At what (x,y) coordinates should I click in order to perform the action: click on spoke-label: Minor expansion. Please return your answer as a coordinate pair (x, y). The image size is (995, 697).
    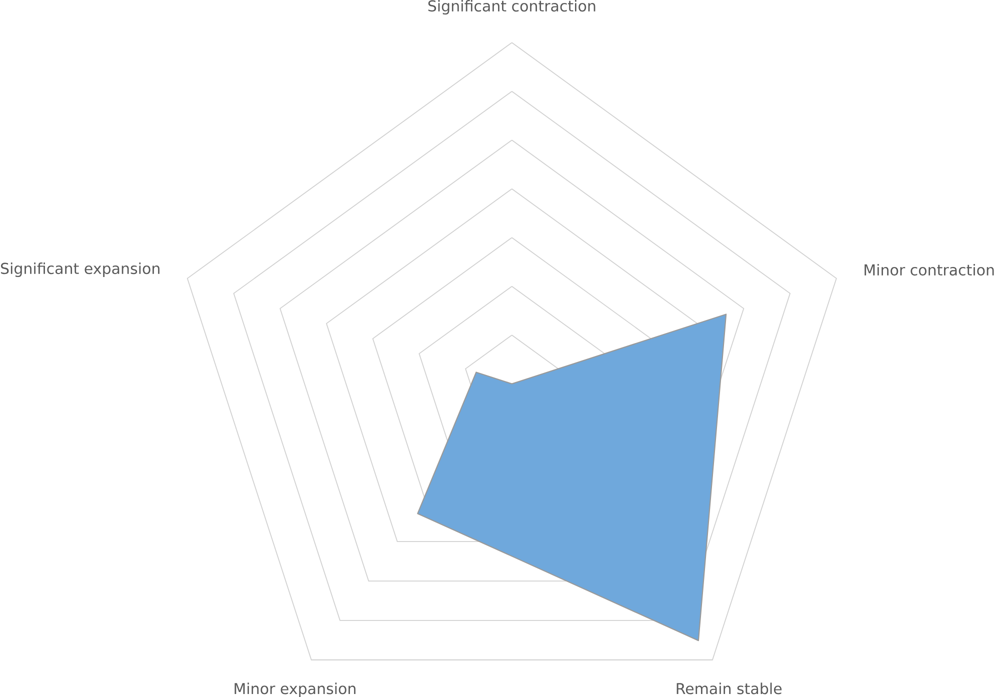
    Looking at the image, I should click on (295, 689).